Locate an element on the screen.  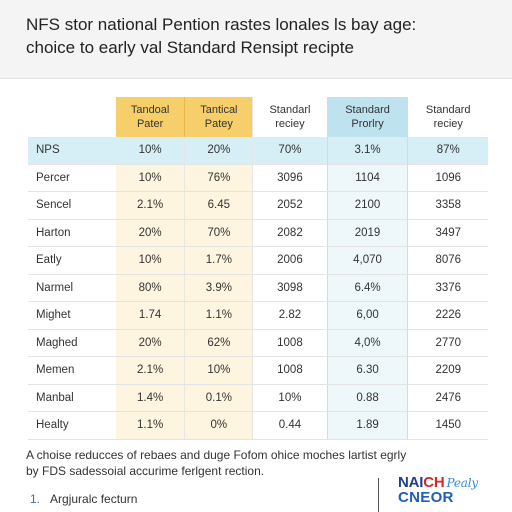
table-cell: 4,0% is located at coordinates (367, 343).